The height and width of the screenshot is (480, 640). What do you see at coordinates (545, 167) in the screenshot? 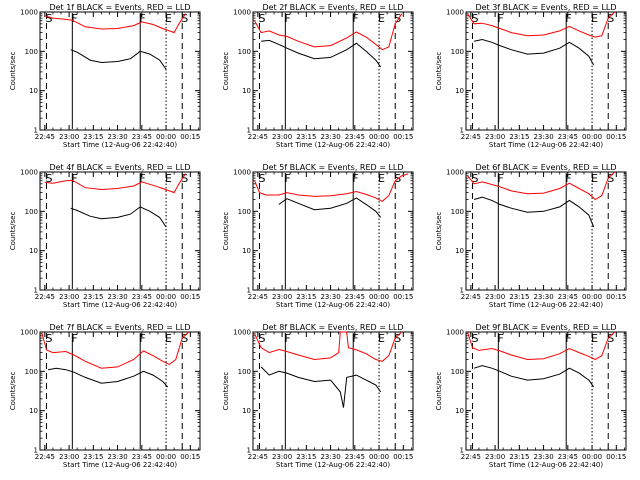
I see `plot-title: Det 6f BLACK = Events, RED = LLD` at bounding box center [545, 167].